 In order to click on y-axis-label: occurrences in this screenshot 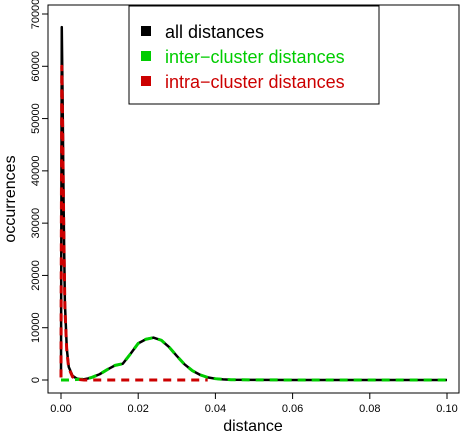, I will do `click(10, 198)`.